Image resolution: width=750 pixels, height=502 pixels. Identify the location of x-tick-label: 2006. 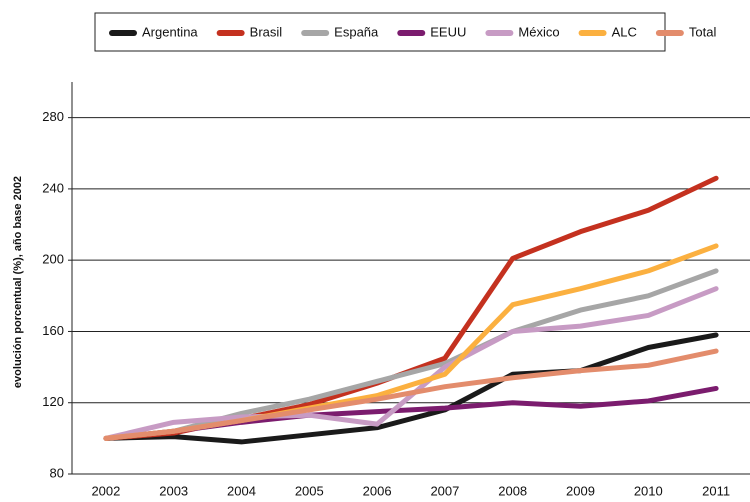
(377, 490).